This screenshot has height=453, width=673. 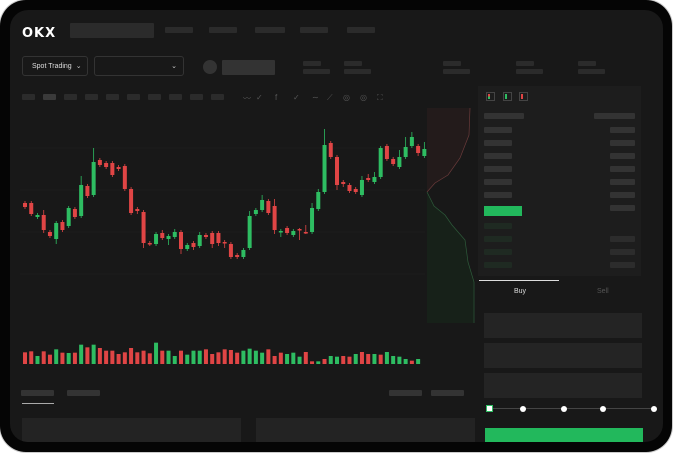 I want to click on price-input, so click(x=563, y=325).